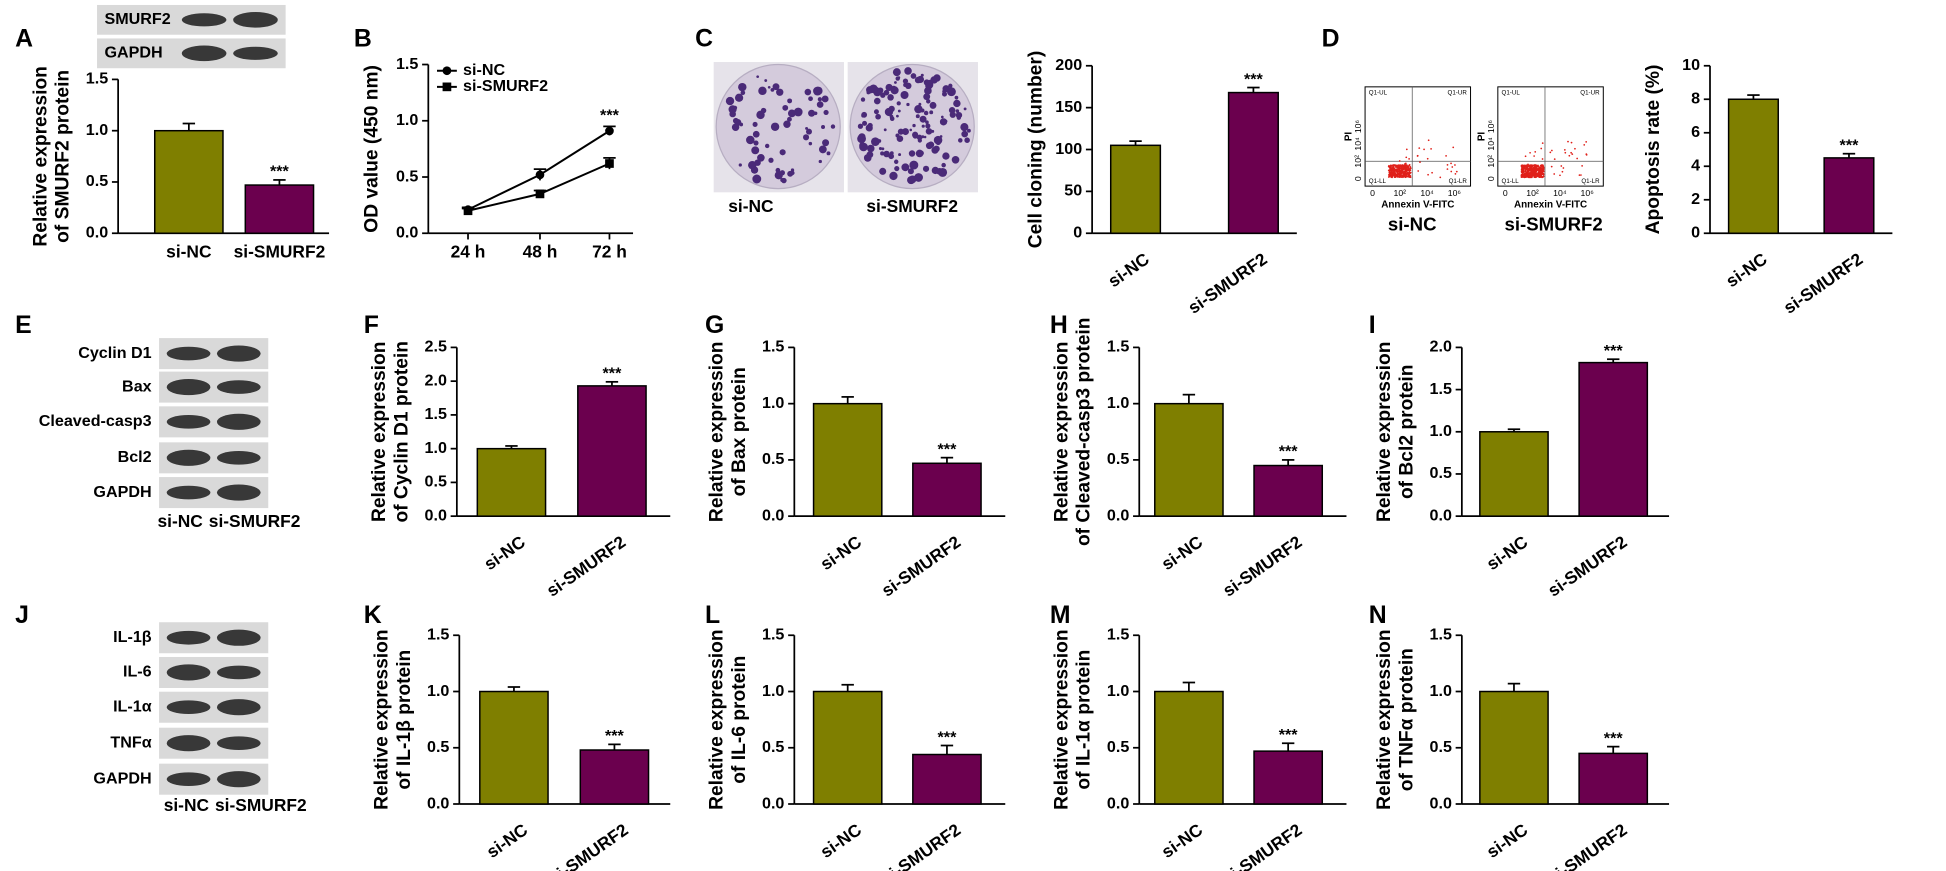  I want to click on blot-label: SMURF2, so click(137, 19).